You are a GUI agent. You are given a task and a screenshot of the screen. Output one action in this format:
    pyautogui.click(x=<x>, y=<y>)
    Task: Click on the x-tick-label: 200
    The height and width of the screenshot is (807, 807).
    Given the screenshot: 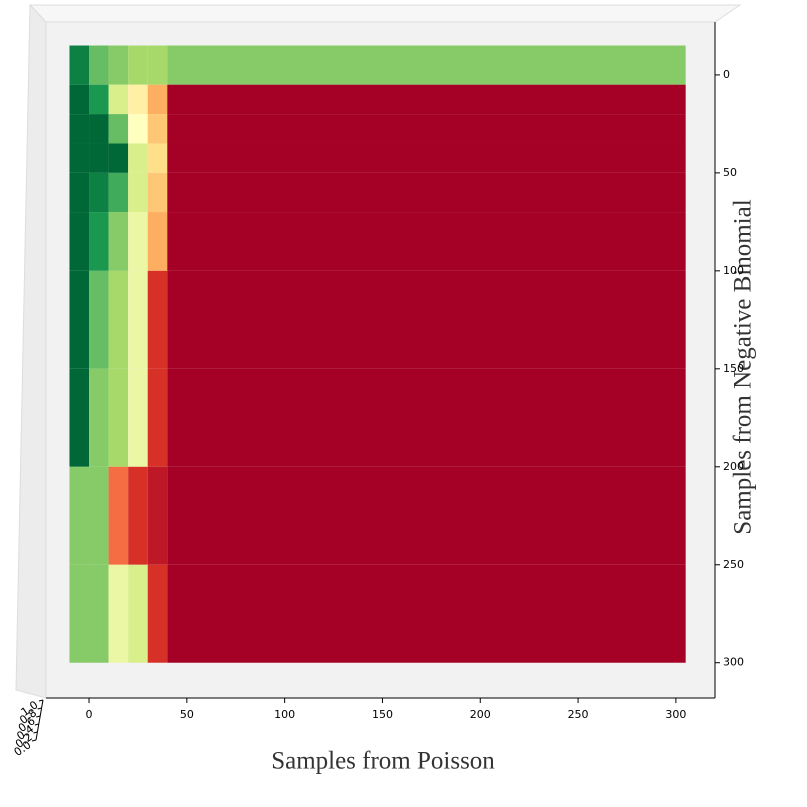 What is the action you would take?
    pyautogui.click(x=480, y=714)
    